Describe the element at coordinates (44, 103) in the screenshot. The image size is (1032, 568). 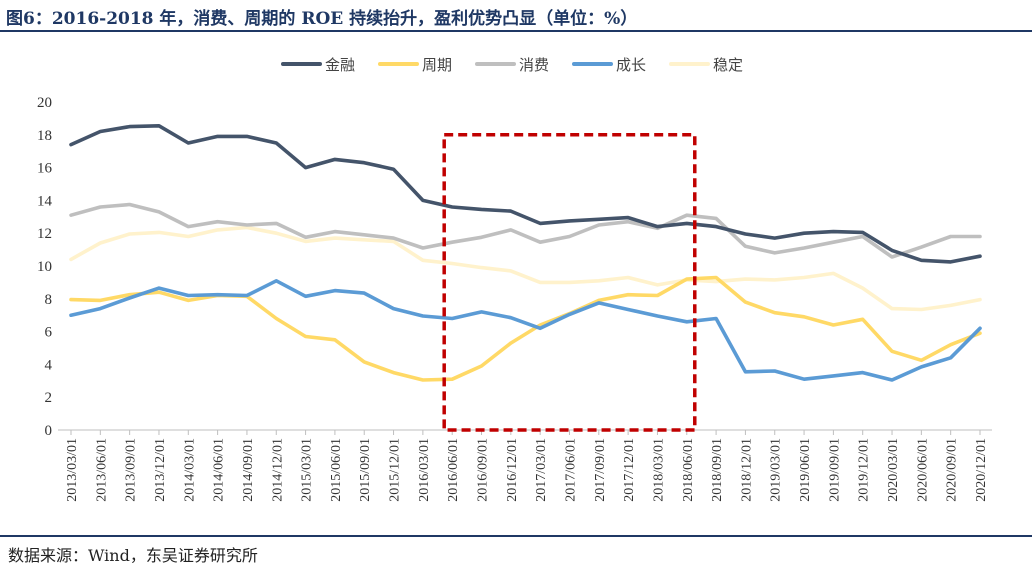
I see `y-tick-label: 20` at that location.